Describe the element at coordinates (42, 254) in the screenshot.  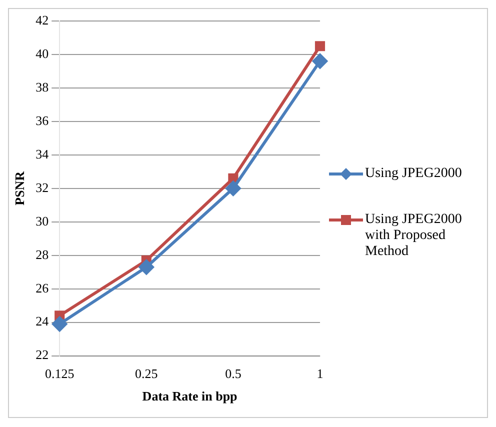
I see `y-tick-label: 28` at that location.